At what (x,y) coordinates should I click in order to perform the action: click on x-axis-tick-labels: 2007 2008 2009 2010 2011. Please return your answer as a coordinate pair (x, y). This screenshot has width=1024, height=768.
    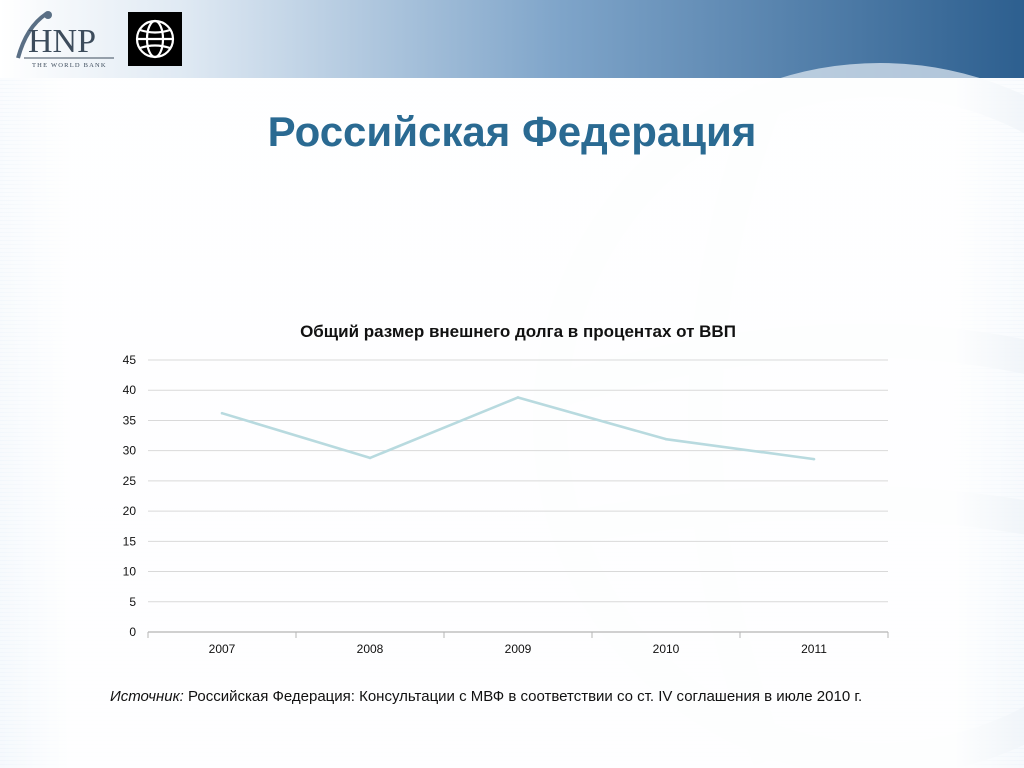
    Looking at the image, I should click on (518, 649).